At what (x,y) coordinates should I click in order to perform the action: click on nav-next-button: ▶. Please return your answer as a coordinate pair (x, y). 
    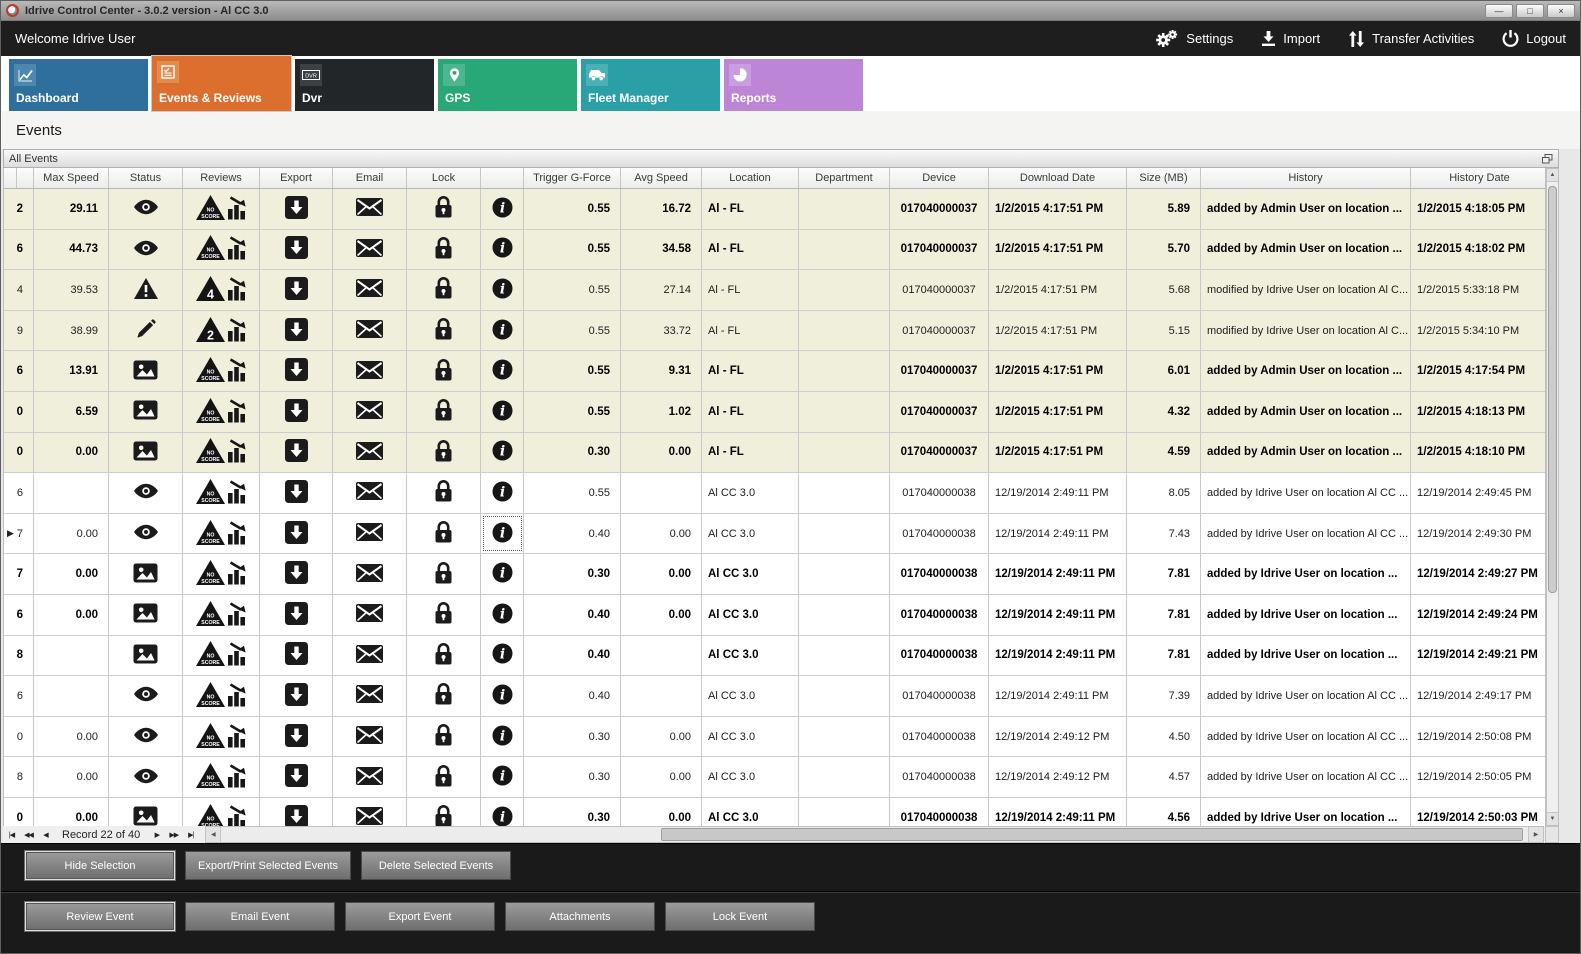
    Looking at the image, I should click on (157, 835).